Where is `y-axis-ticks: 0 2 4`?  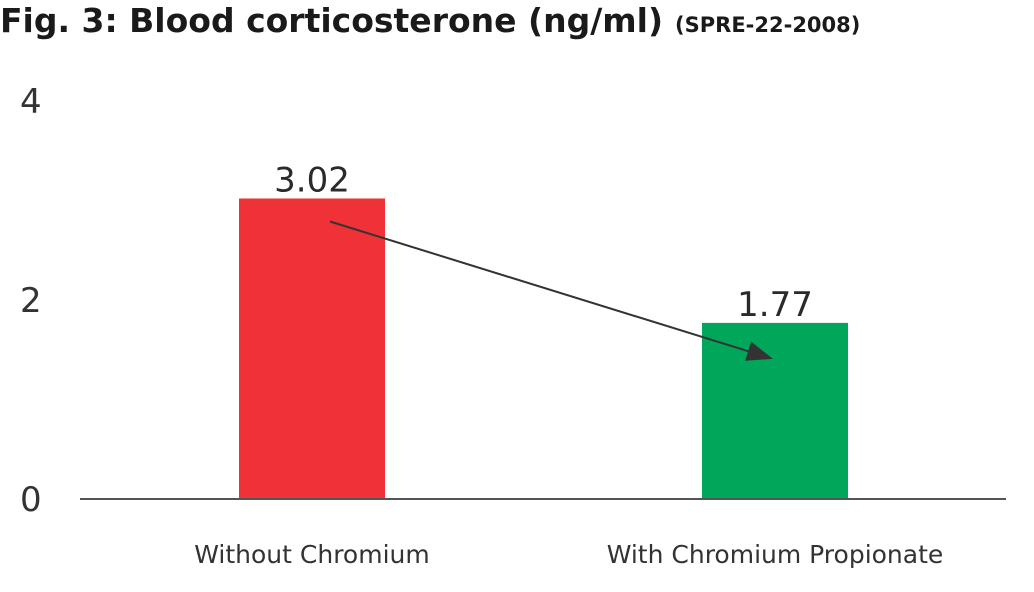
y-axis-ticks: 0 2 4 is located at coordinates (31, 301).